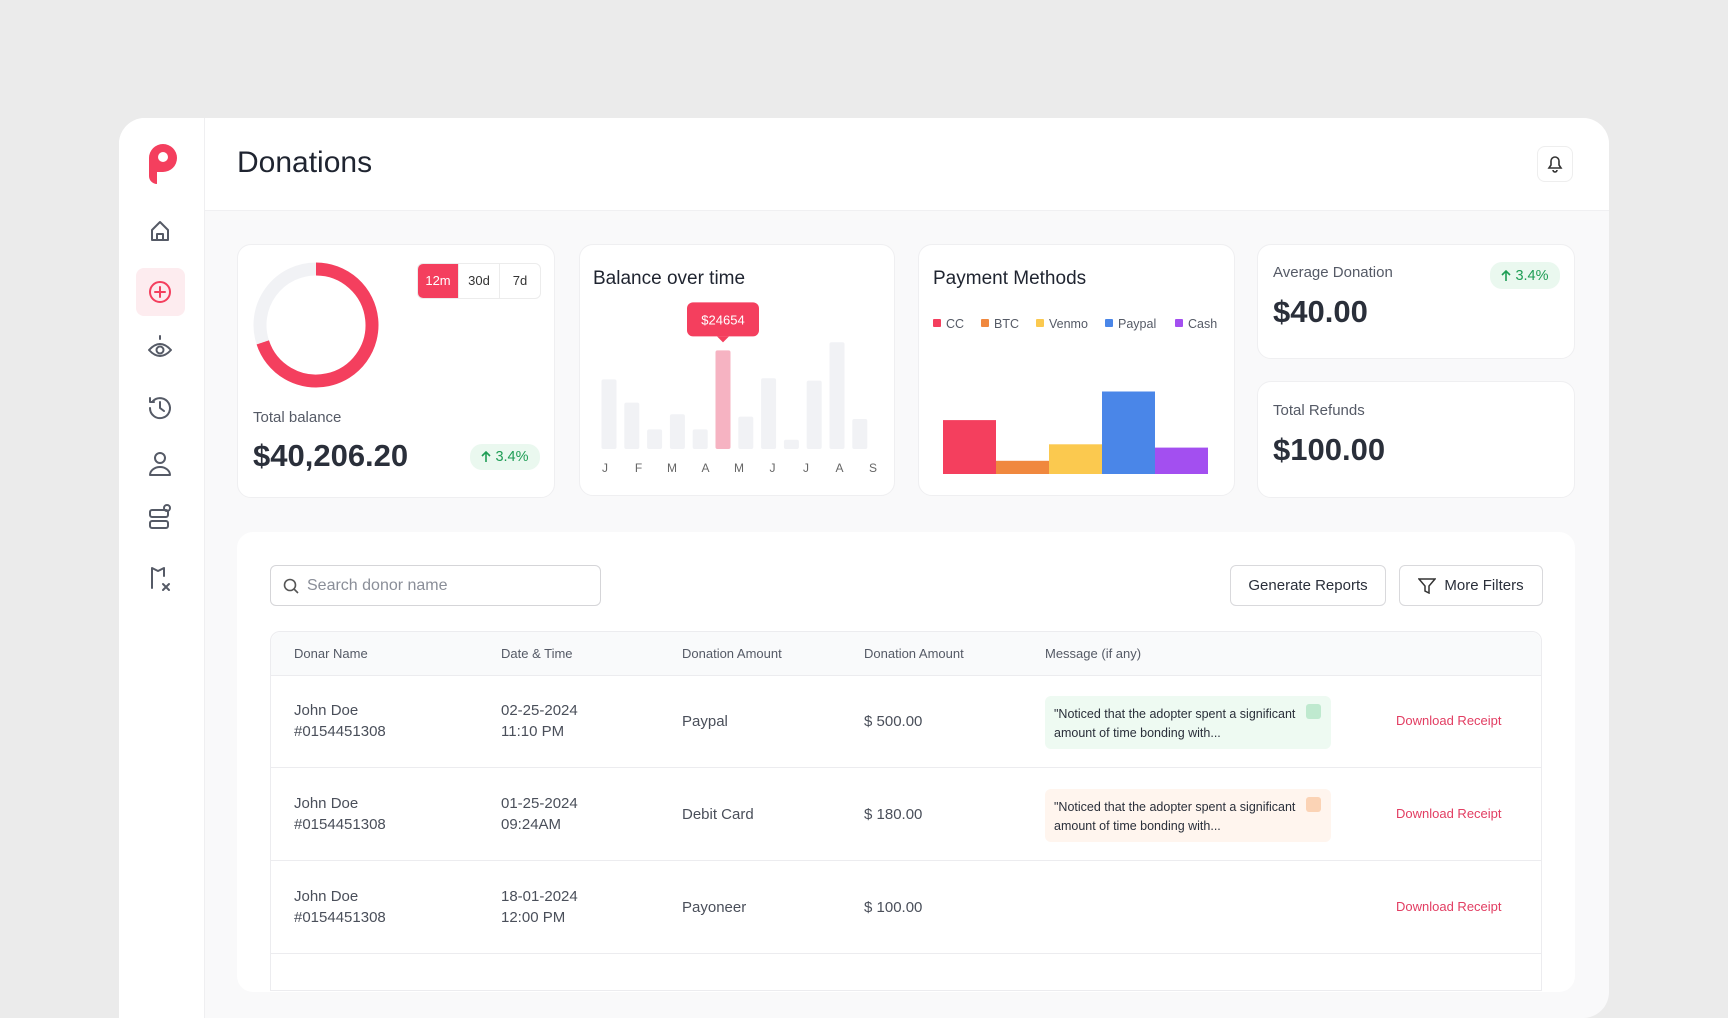  What do you see at coordinates (160, 367) in the screenshot?
I see `sidebar-icons` at bounding box center [160, 367].